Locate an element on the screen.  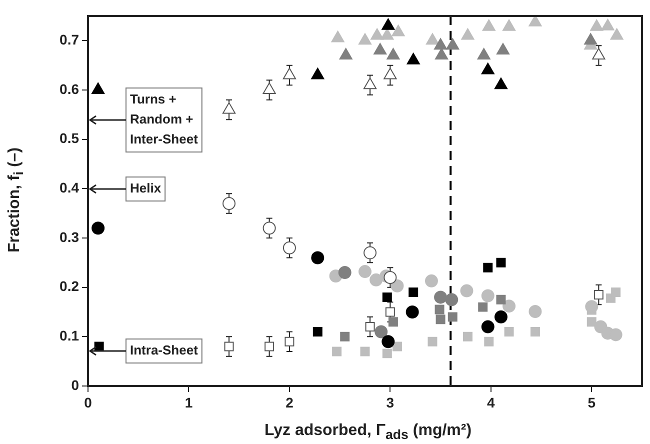
y-tick-label: 0.4 is located at coordinates (70, 188).